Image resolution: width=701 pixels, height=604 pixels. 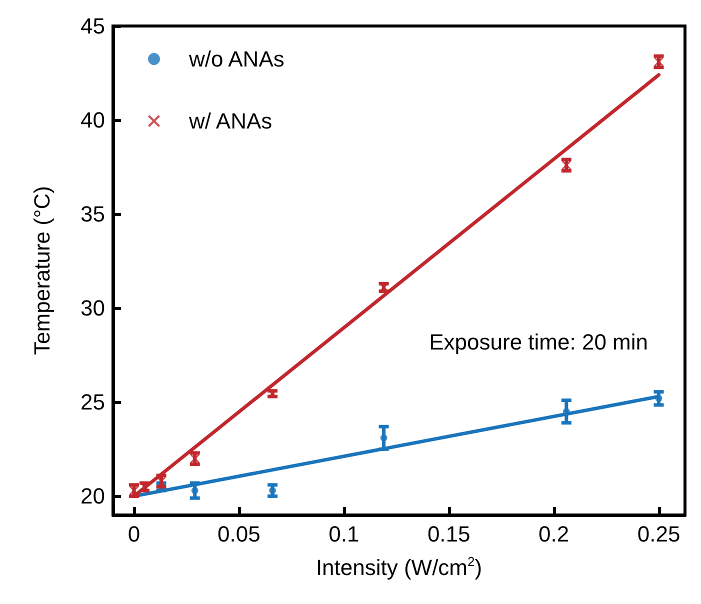 I want to click on legend-label: w/ ANAs, so click(x=230, y=121).